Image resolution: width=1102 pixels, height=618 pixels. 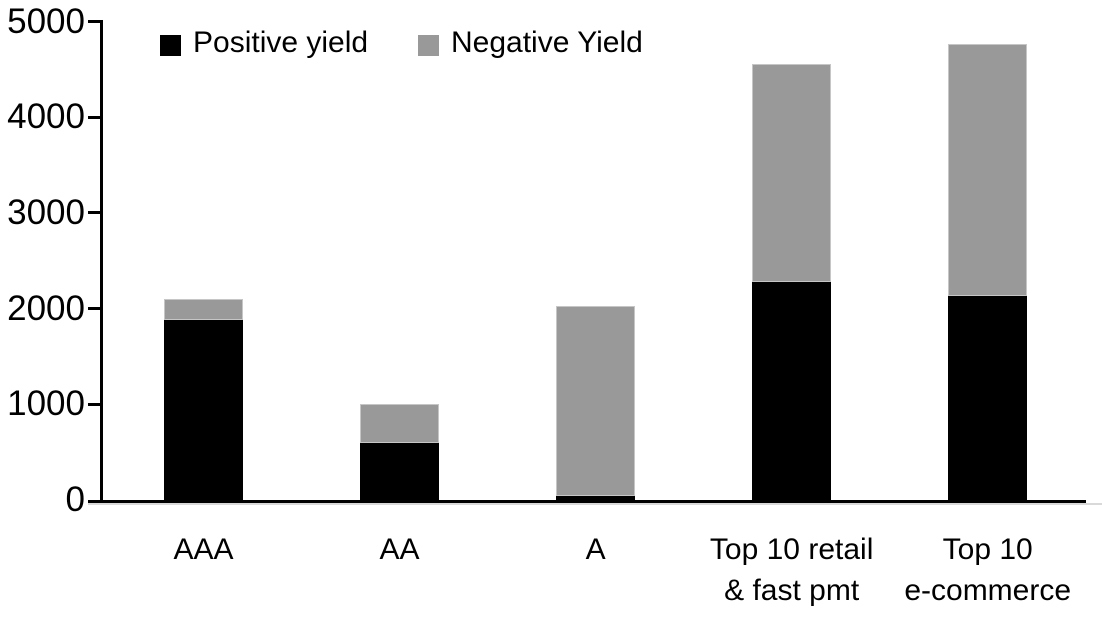 I want to click on x-category-label: Top 10 retail & fast pmt, so click(x=791, y=570).